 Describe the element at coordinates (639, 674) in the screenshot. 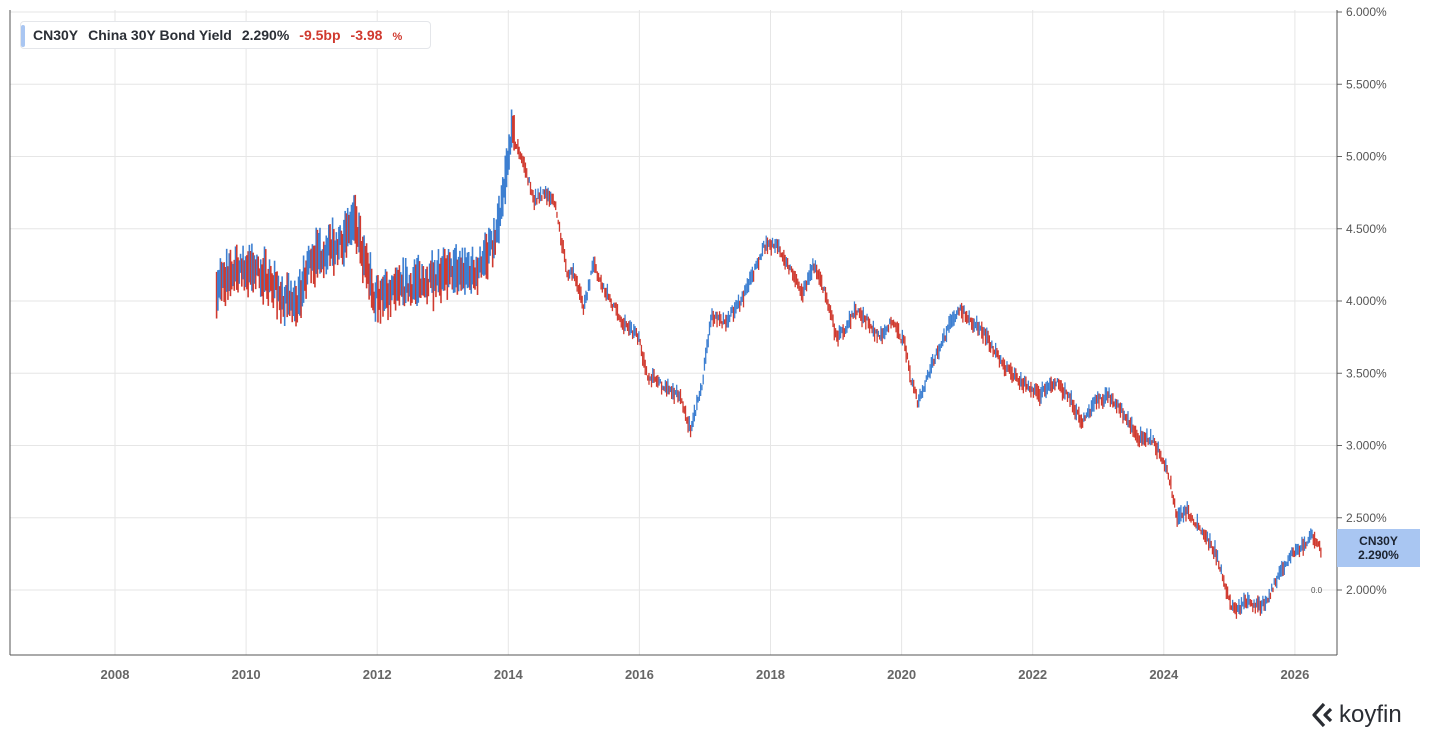

I see `x-tick-label: 2016` at that location.